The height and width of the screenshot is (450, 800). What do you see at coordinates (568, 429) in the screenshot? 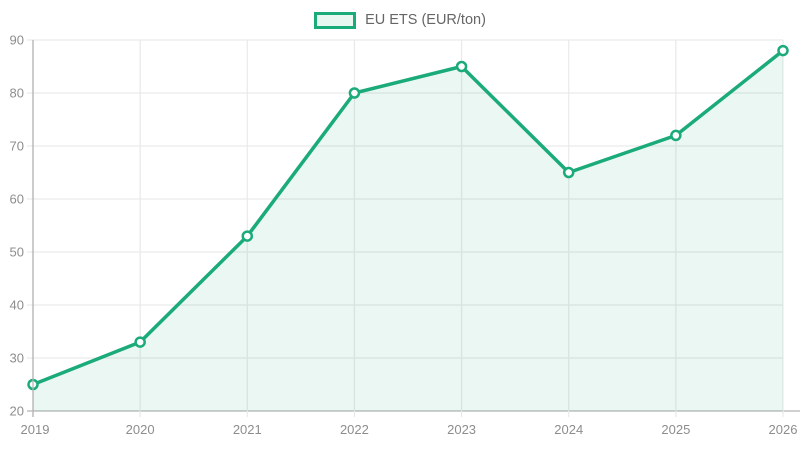
I see `x-axis-tick-label-2024: 2024` at bounding box center [568, 429].